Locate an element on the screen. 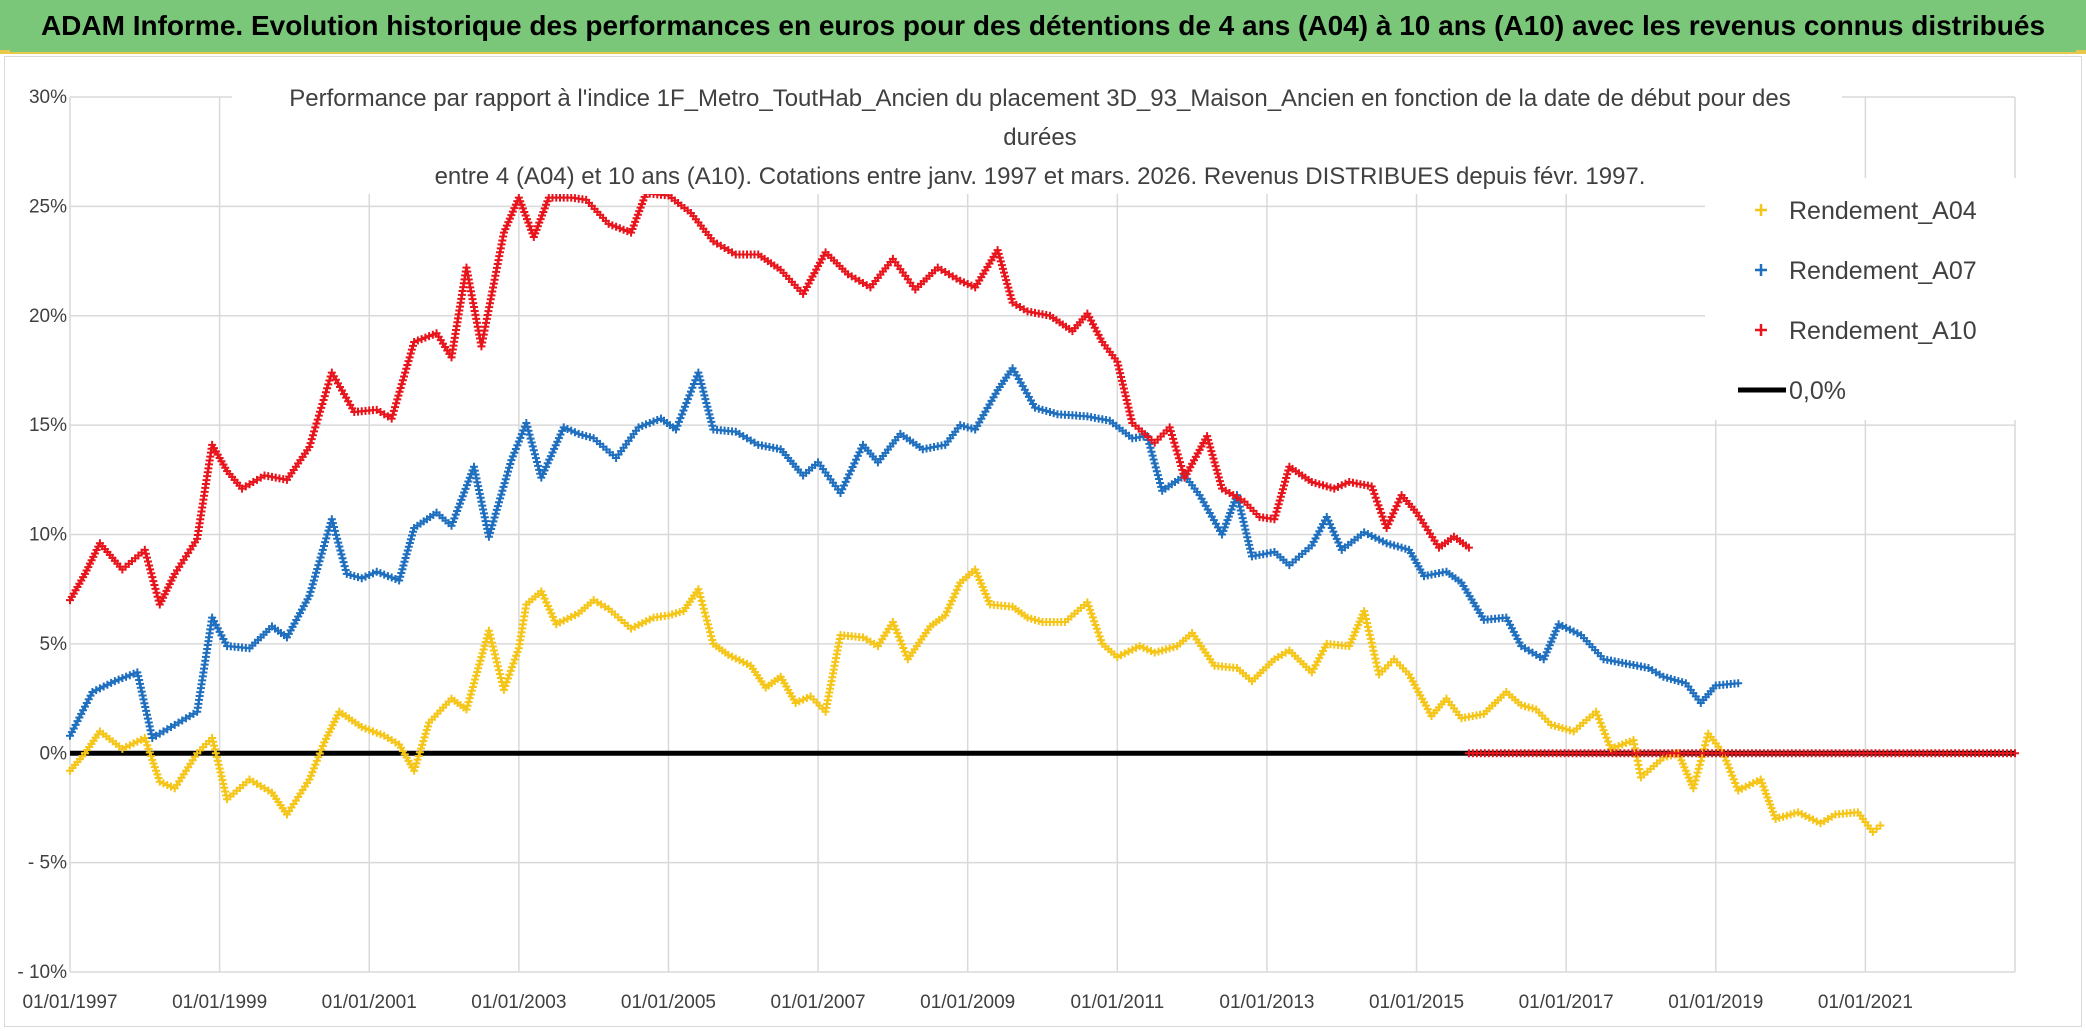 This screenshot has height=1031, width=2086. x-tick-label: 01/01/2009 is located at coordinates (967, 1002).